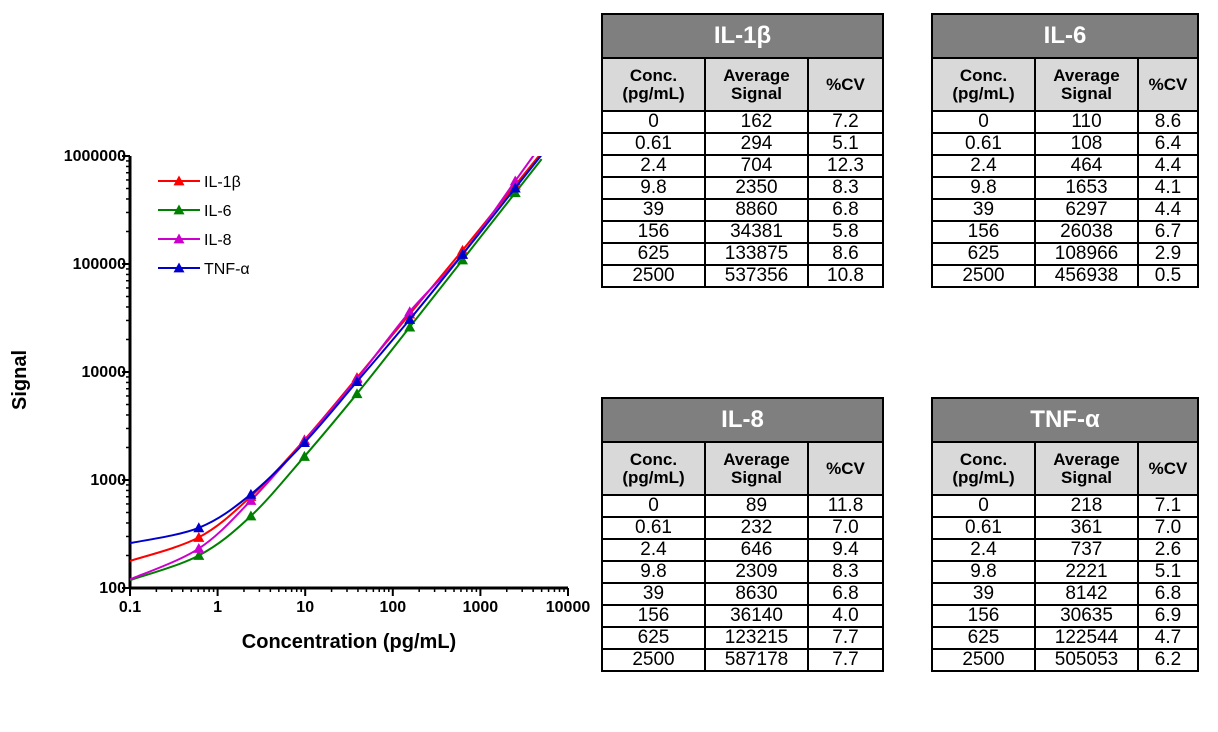 Image resolution: width=1218 pixels, height=732 pixels. I want to click on table-cell: 162, so click(756, 122).